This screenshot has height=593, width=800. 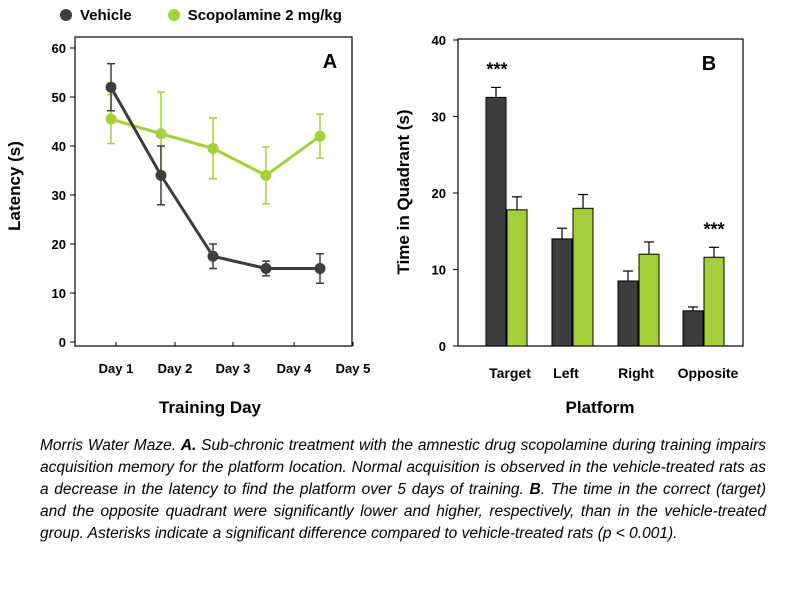 What do you see at coordinates (353, 368) in the screenshot?
I see `panel-a-xtick-label: Day 5` at bounding box center [353, 368].